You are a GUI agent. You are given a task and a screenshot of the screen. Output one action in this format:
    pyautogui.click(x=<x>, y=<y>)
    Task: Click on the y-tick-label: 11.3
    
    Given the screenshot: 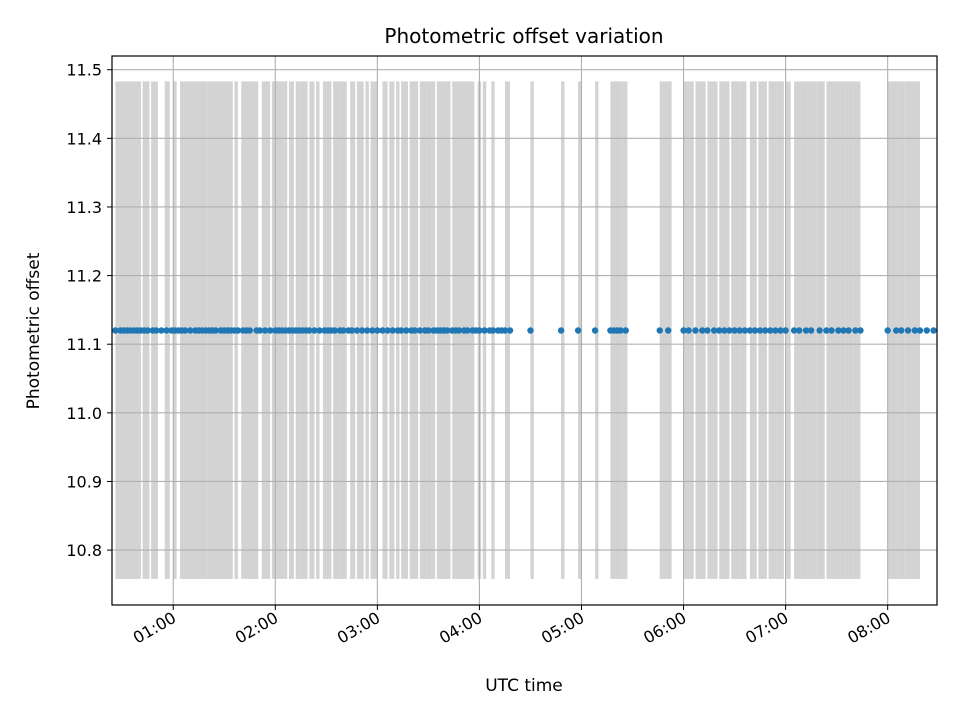 What is the action you would take?
    pyautogui.click(x=84, y=207)
    